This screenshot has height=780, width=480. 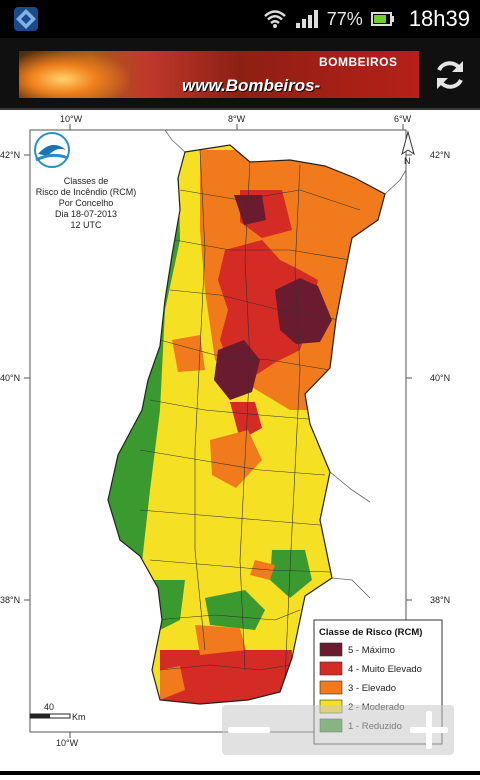 What do you see at coordinates (403, 119) in the screenshot?
I see `lon-label: 6°W` at bounding box center [403, 119].